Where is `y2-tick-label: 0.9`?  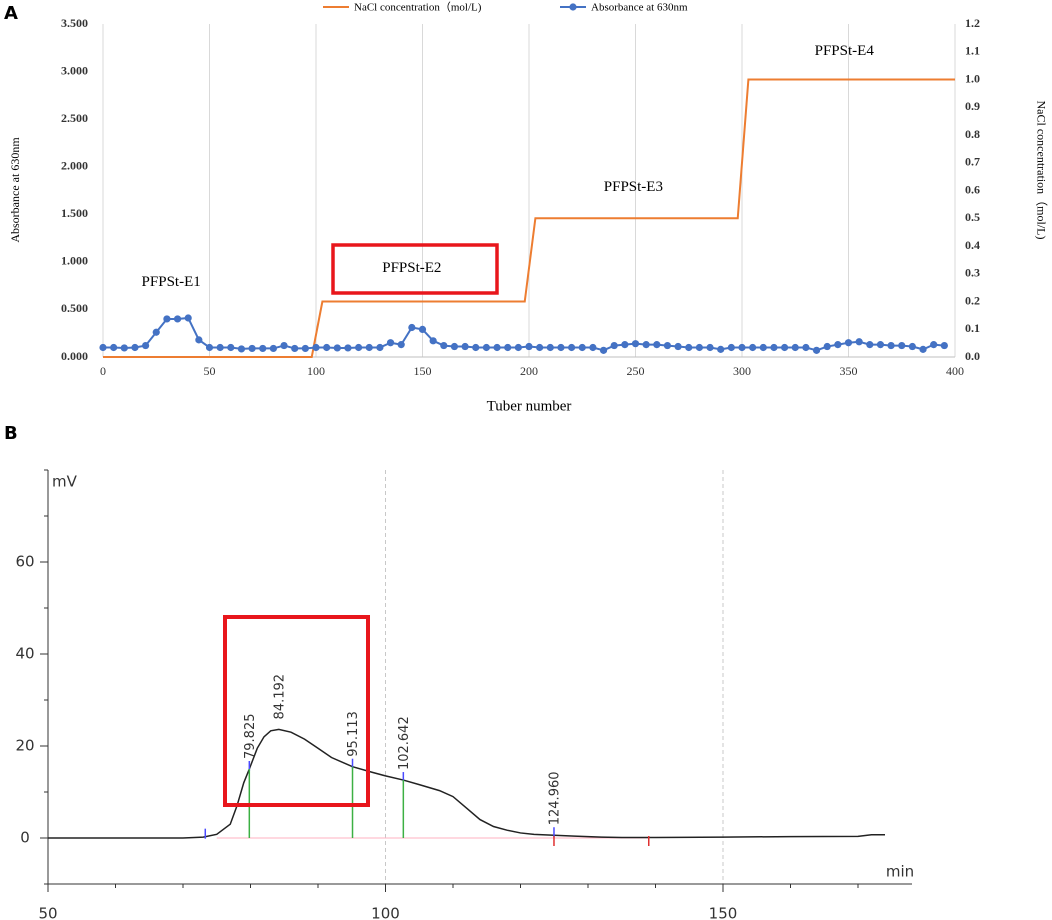
y2-tick-label: 0.9 is located at coordinates (972, 106).